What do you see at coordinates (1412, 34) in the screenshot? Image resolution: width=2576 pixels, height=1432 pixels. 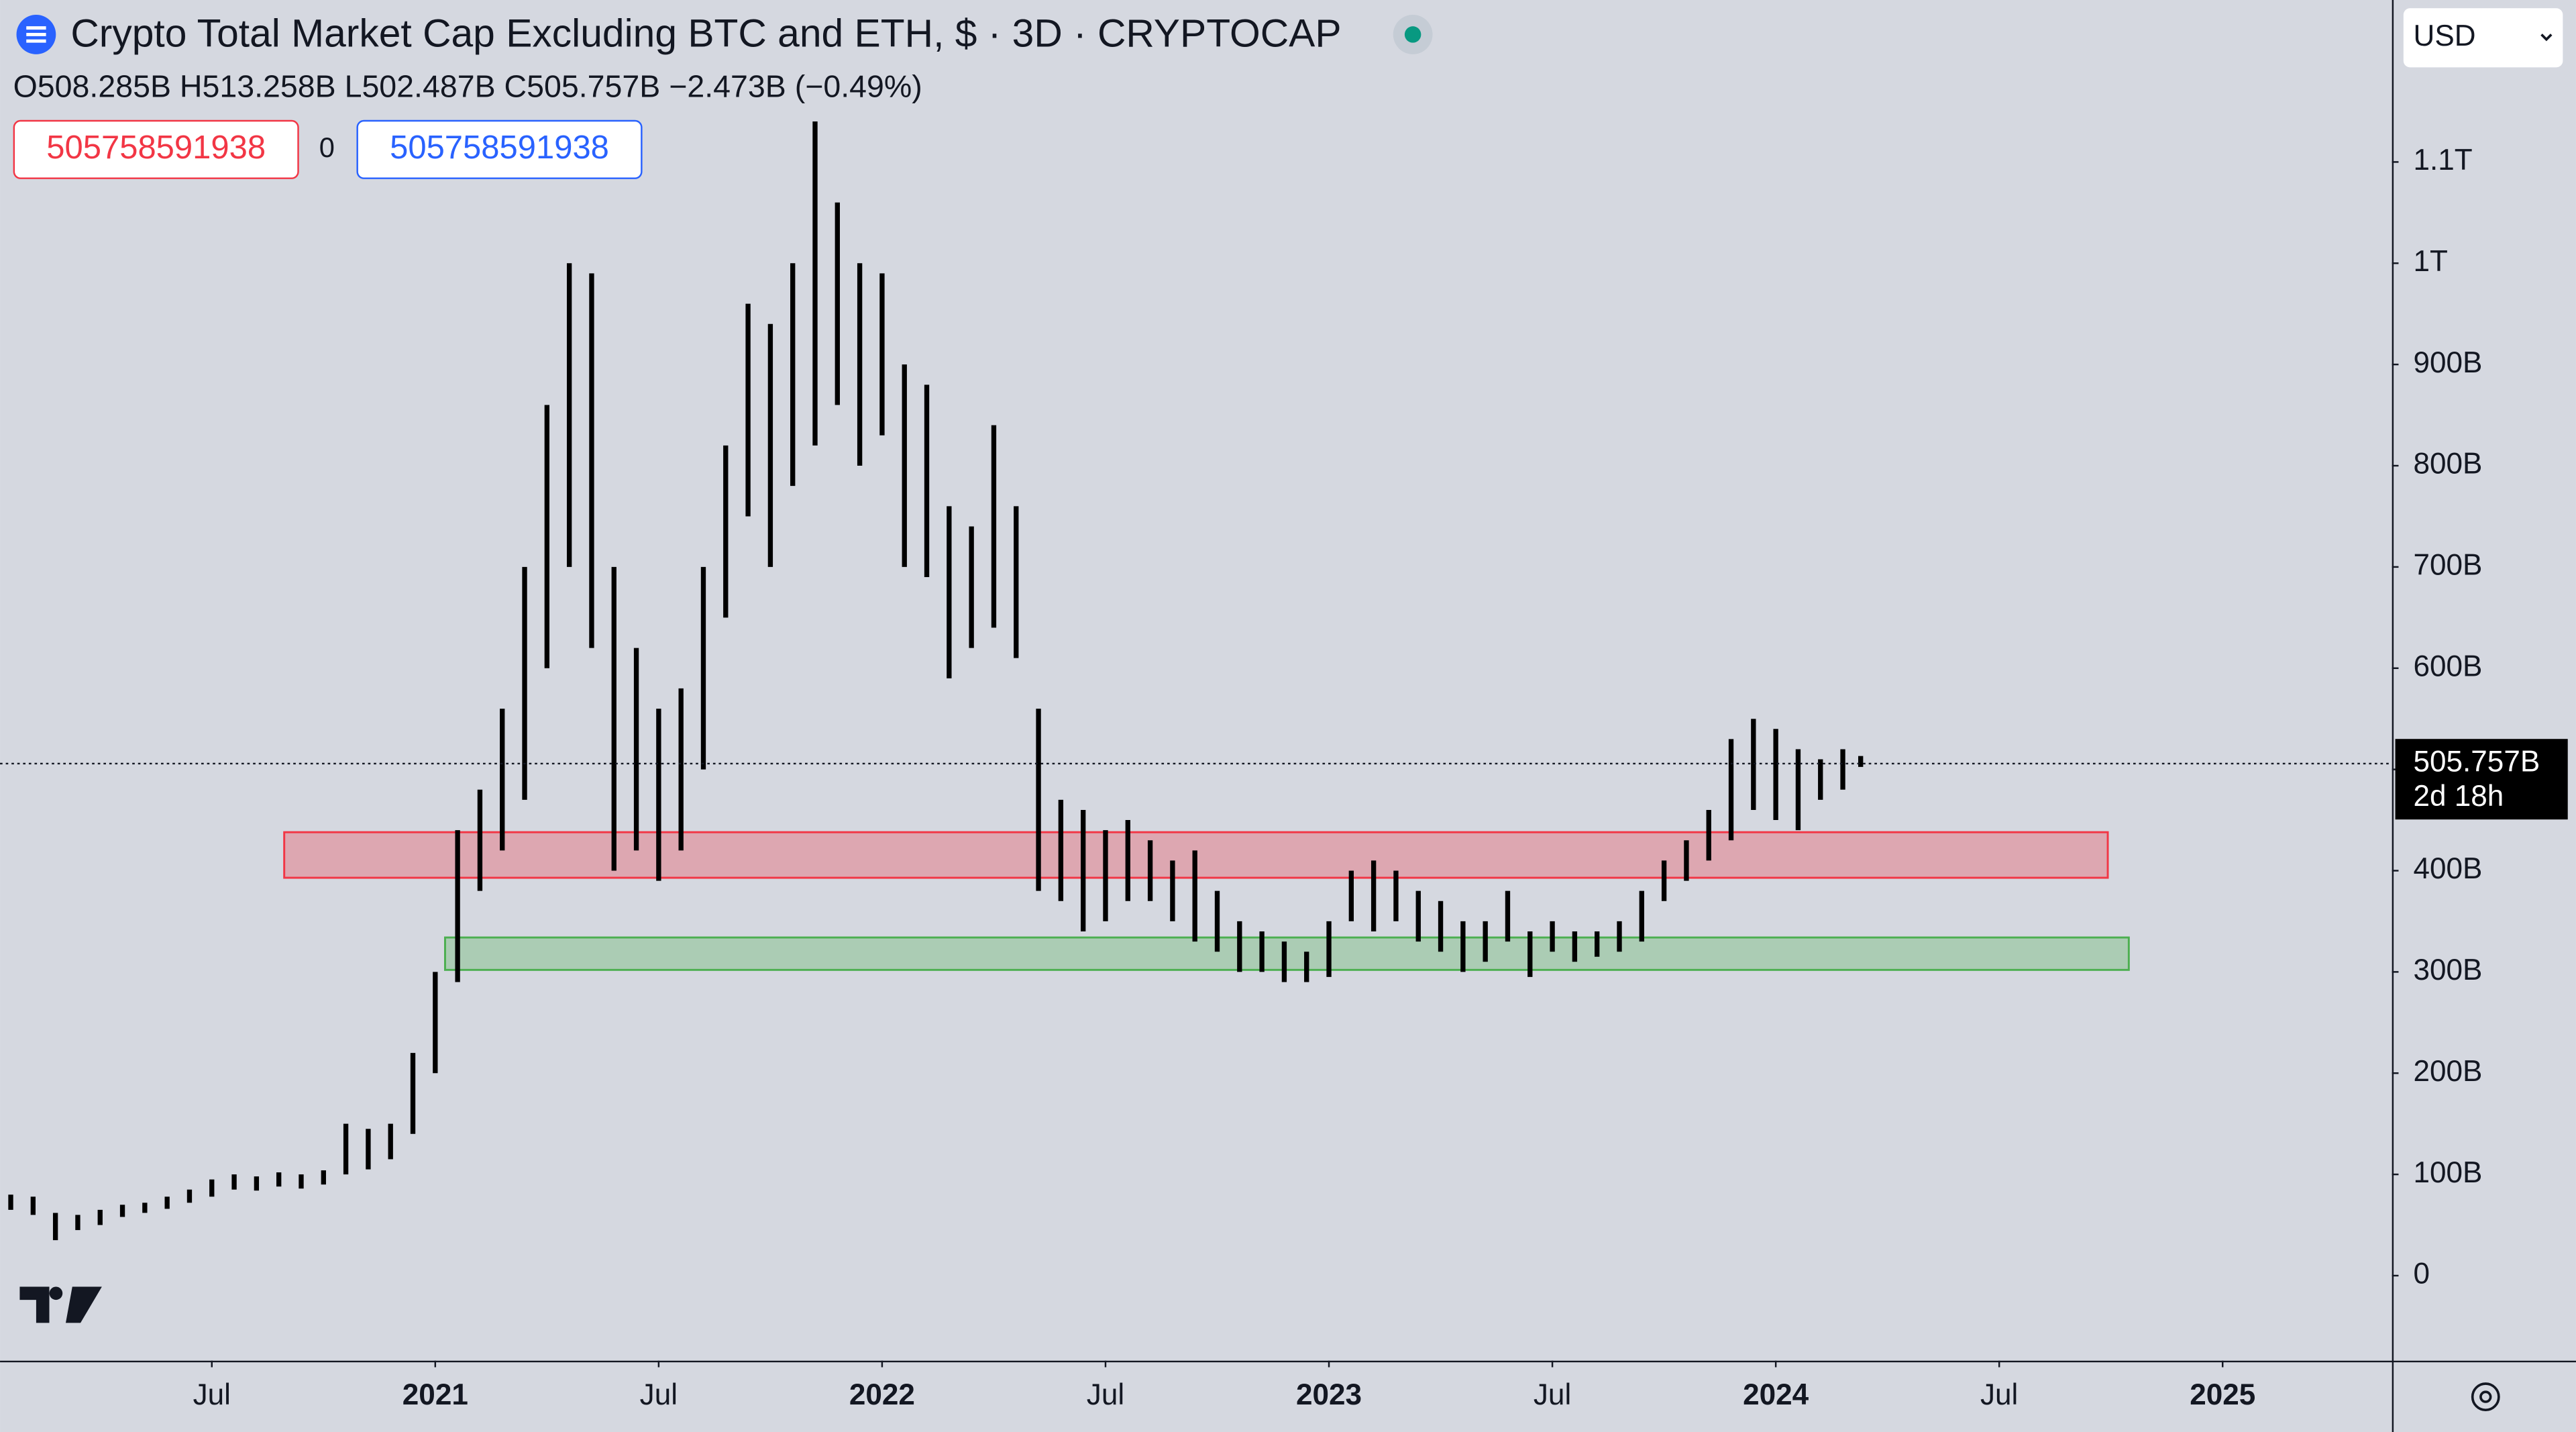 I see `status-dot` at bounding box center [1412, 34].